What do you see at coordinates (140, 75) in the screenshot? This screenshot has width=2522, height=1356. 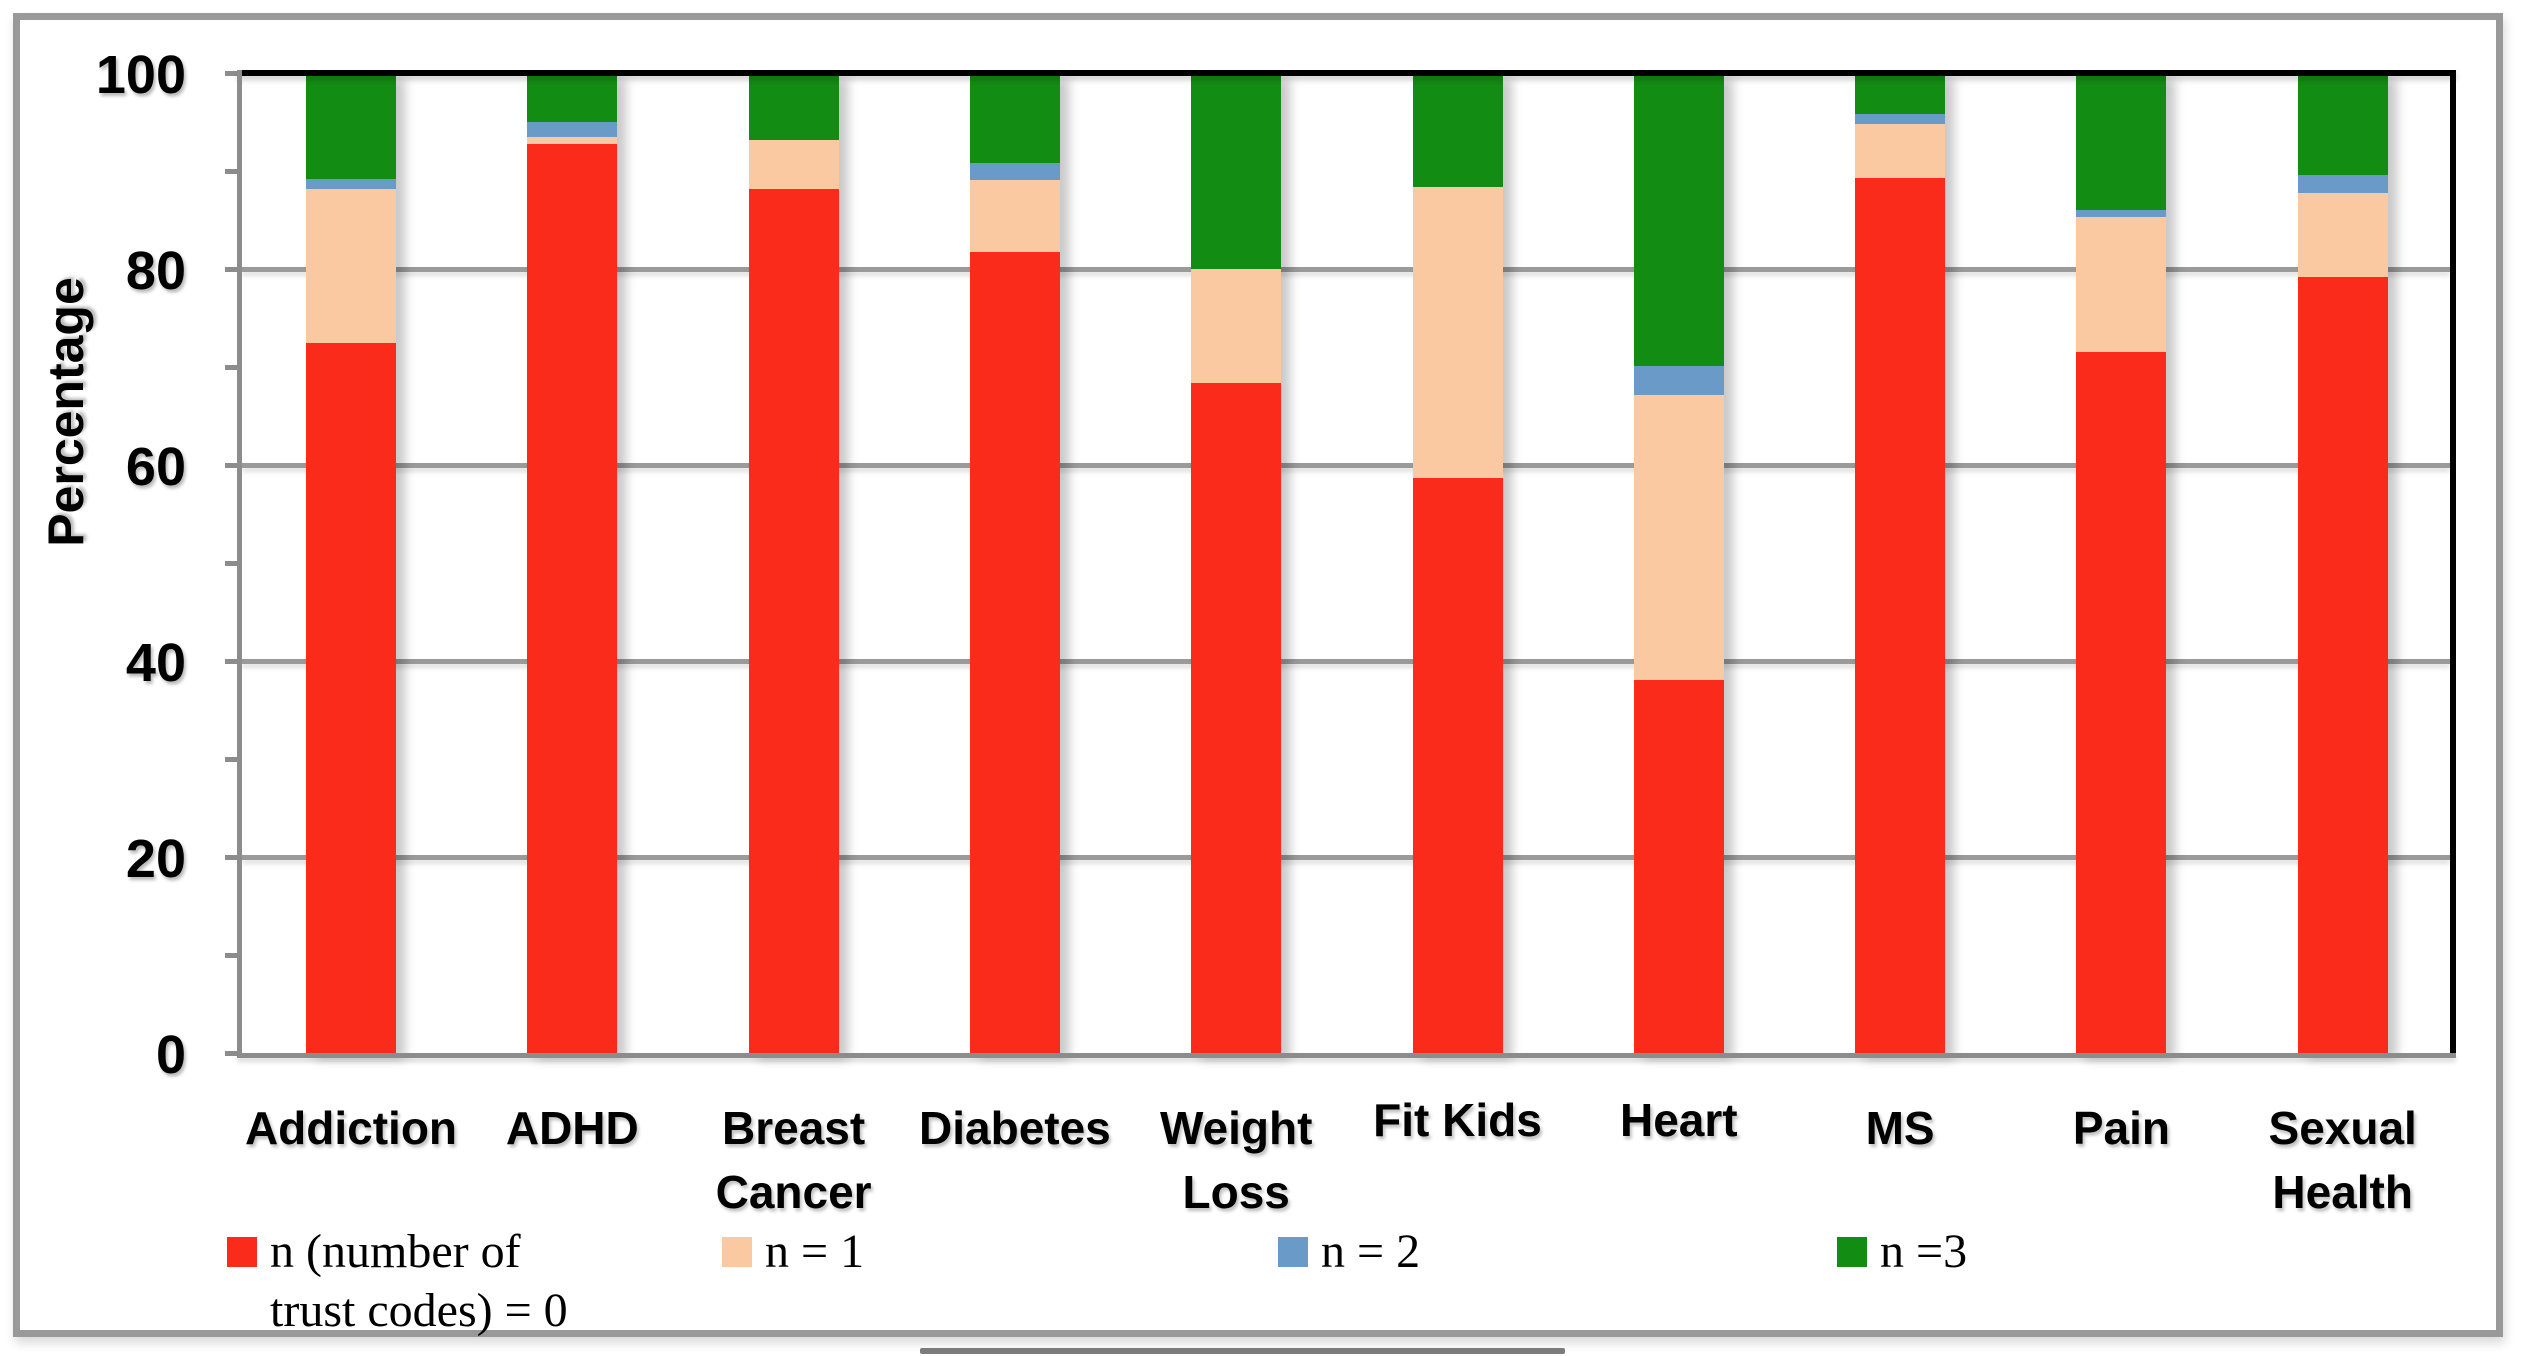 I see `y-tick-label-100: 100` at bounding box center [140, 75].